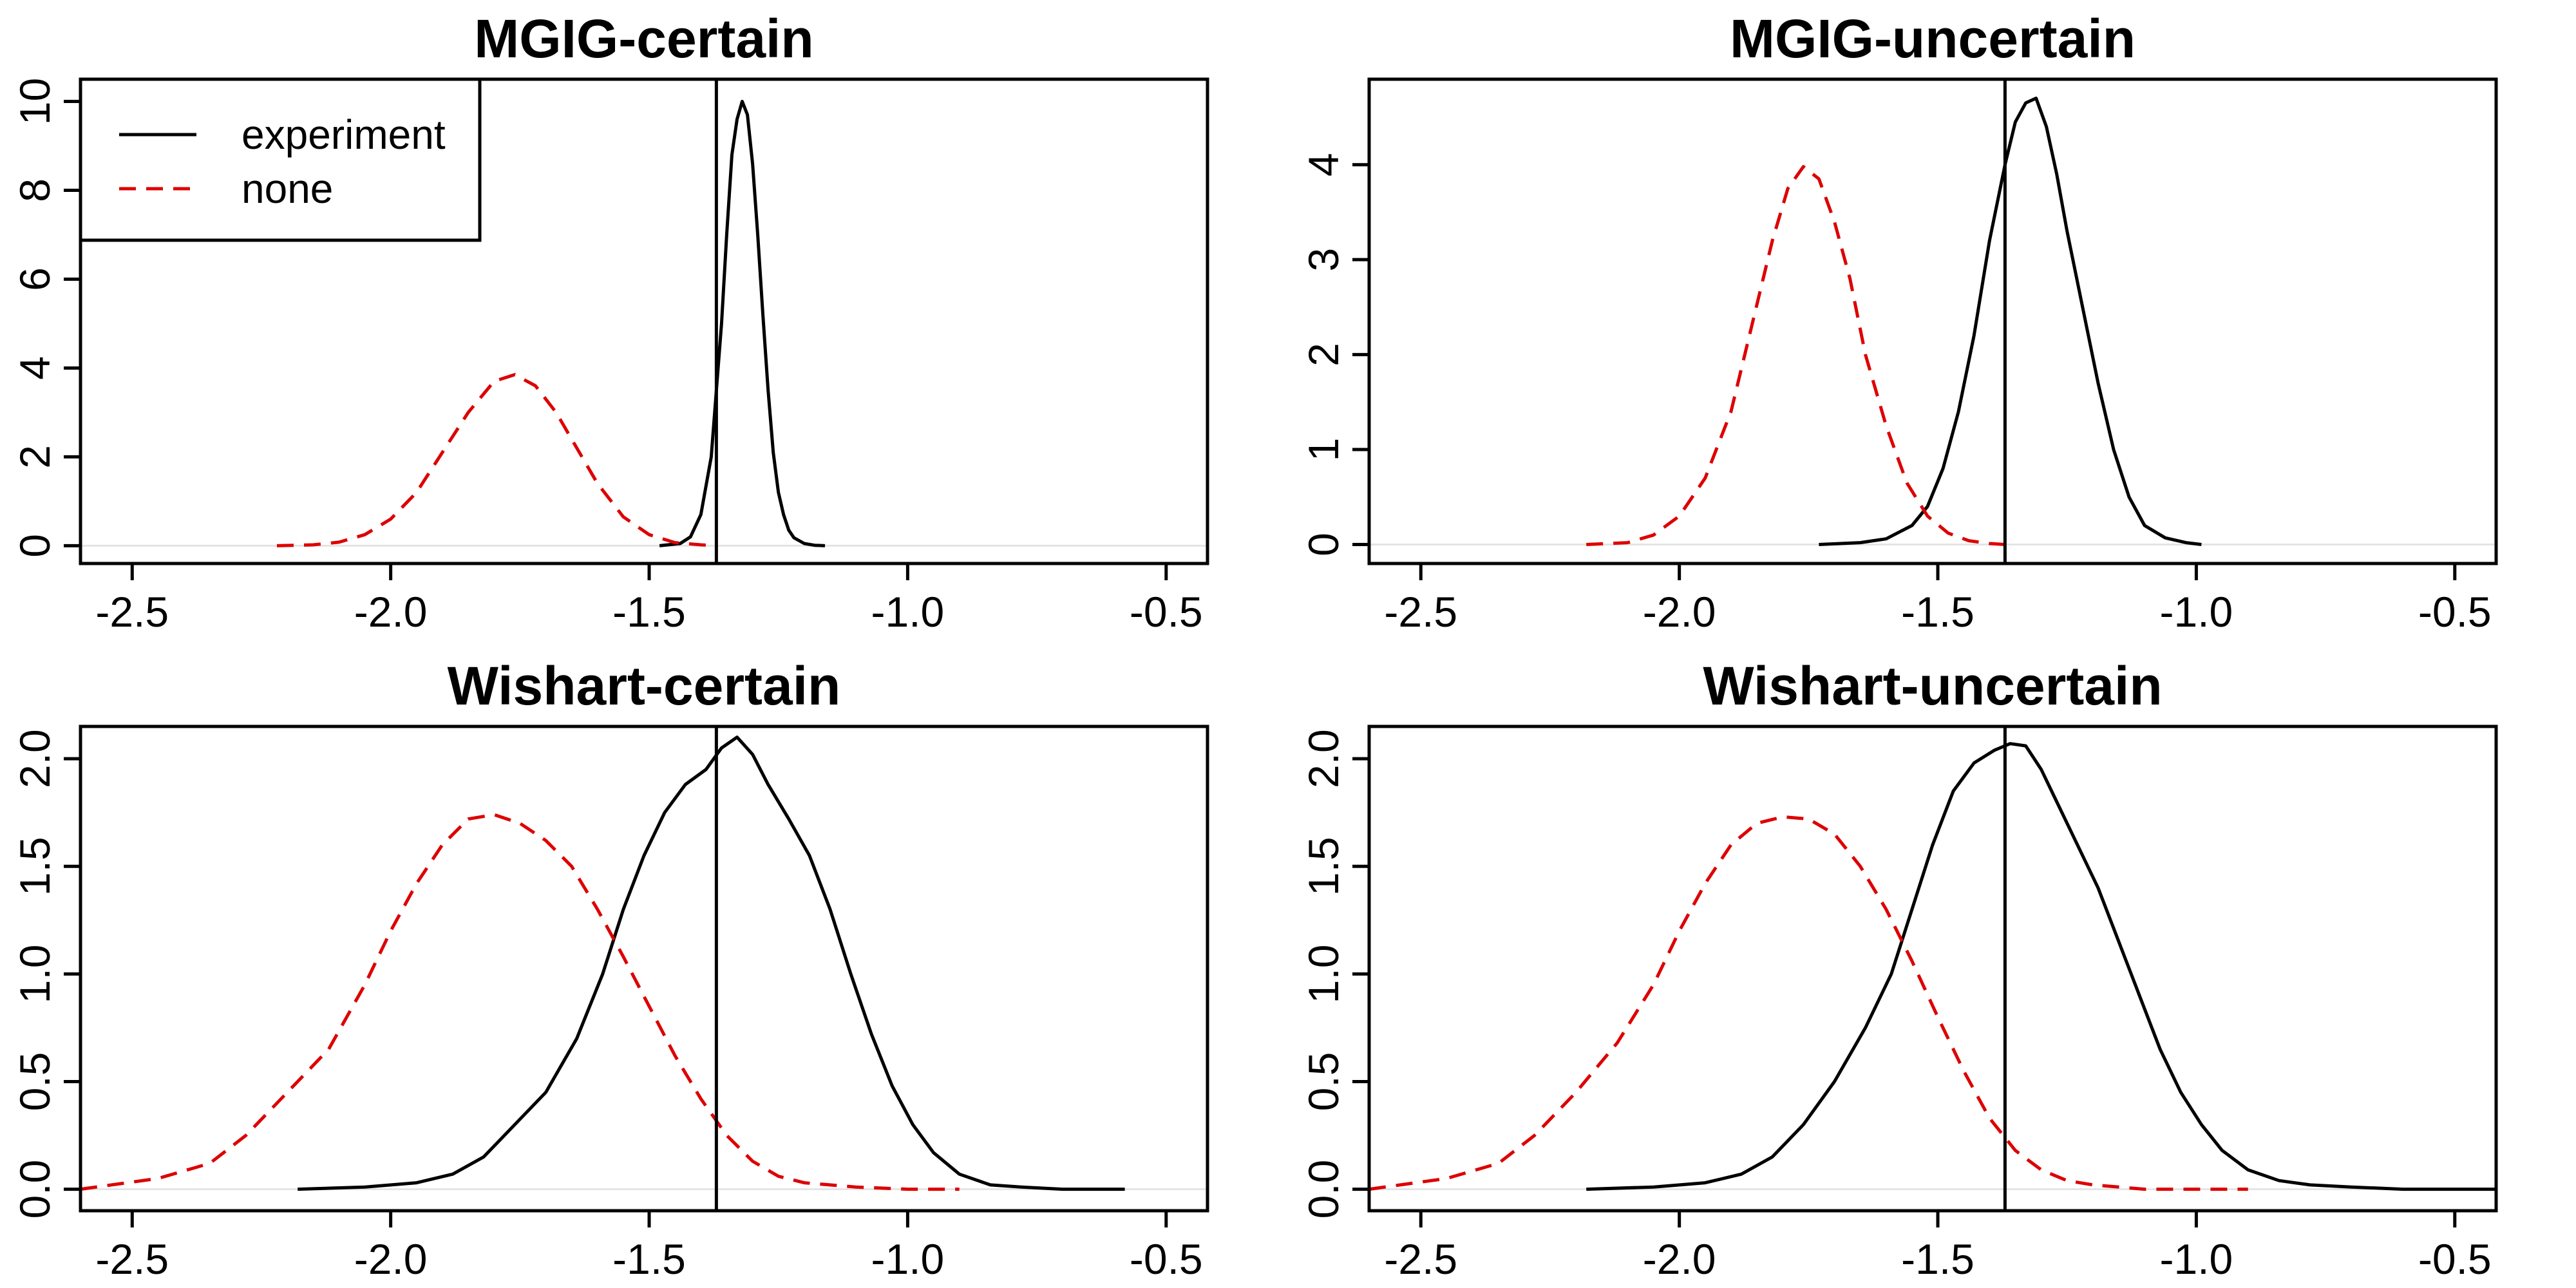 The image size is (2576, 1288). Describe the element at coordinates (1323, 260) in the screenshot. I see `y-tick-label: 3` at that location.